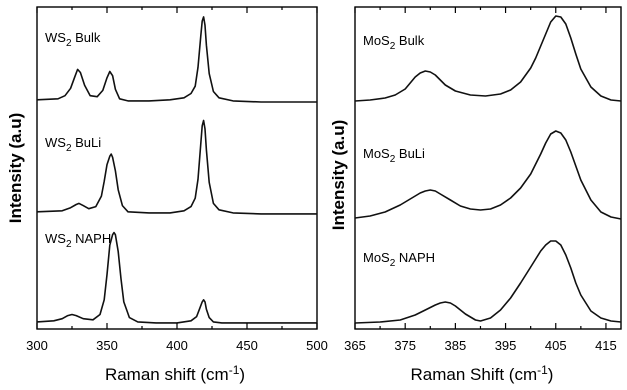 Image resolution: width=627 pixels, height=390 pixels. What do you see at coordinates (482, 373) in the screenshot?
I see `right-x-axis-label: Raman Shift (cm-1)` at bounding box center [482, 373].